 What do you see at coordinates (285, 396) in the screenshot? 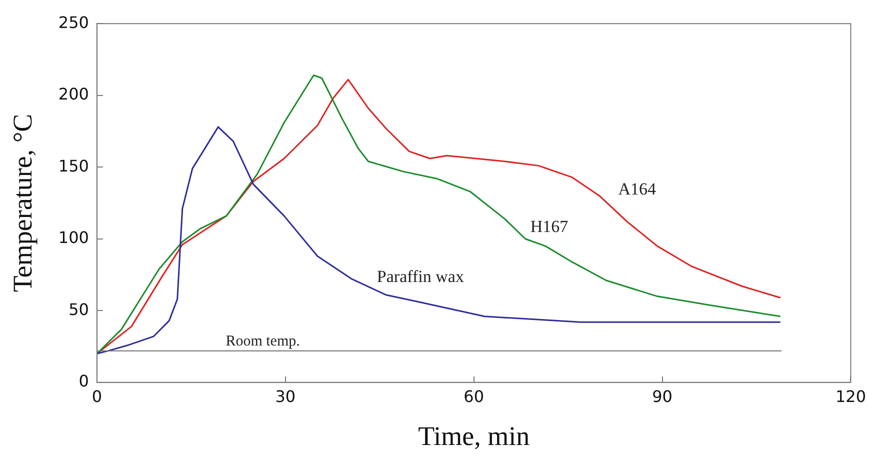
I see `x-tick-label: 30` at bounding box center [285, 396].